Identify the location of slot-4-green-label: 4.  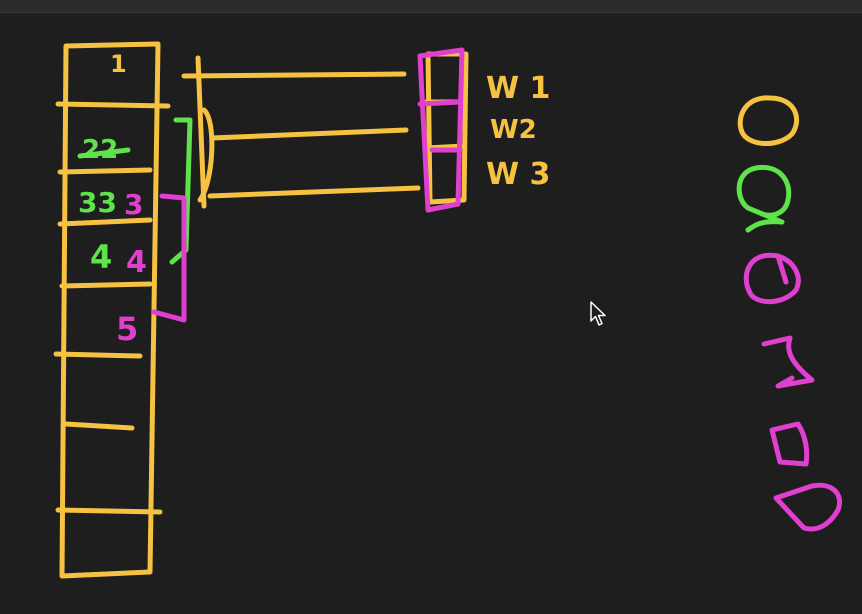
(101, 257).